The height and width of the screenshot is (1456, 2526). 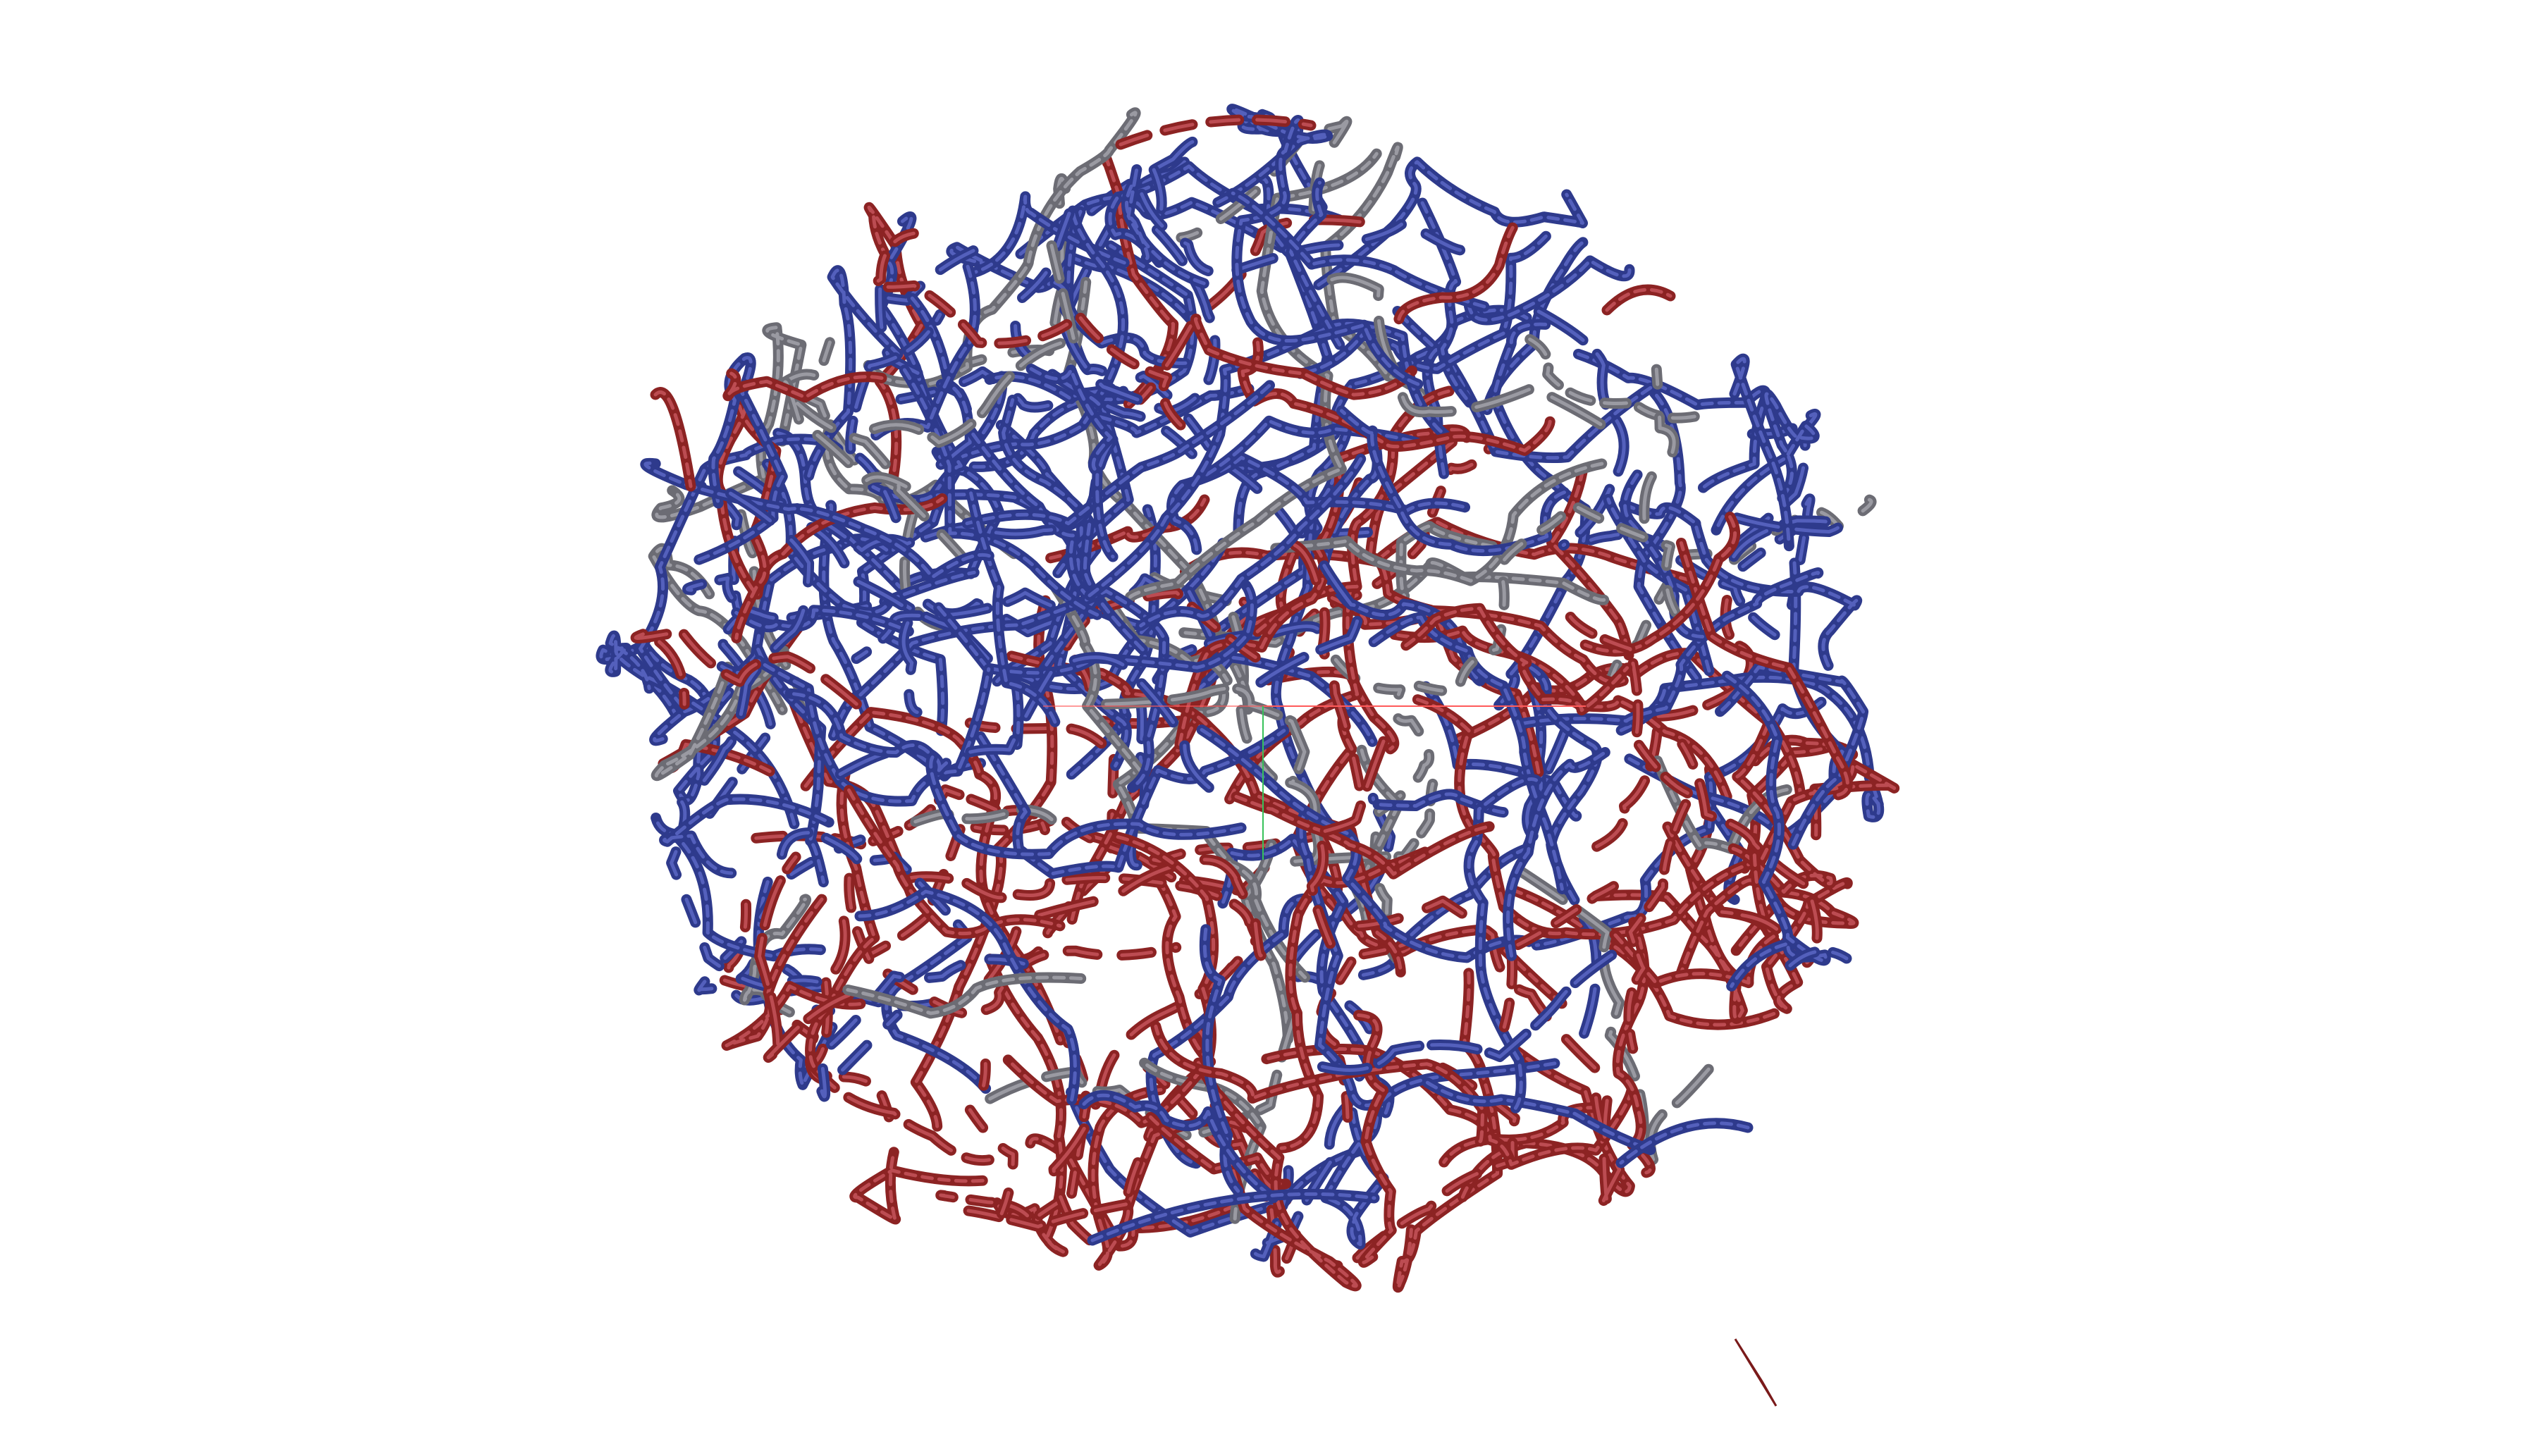 I want to click on backbone-tube-gray, so click(x=1617, y=379).